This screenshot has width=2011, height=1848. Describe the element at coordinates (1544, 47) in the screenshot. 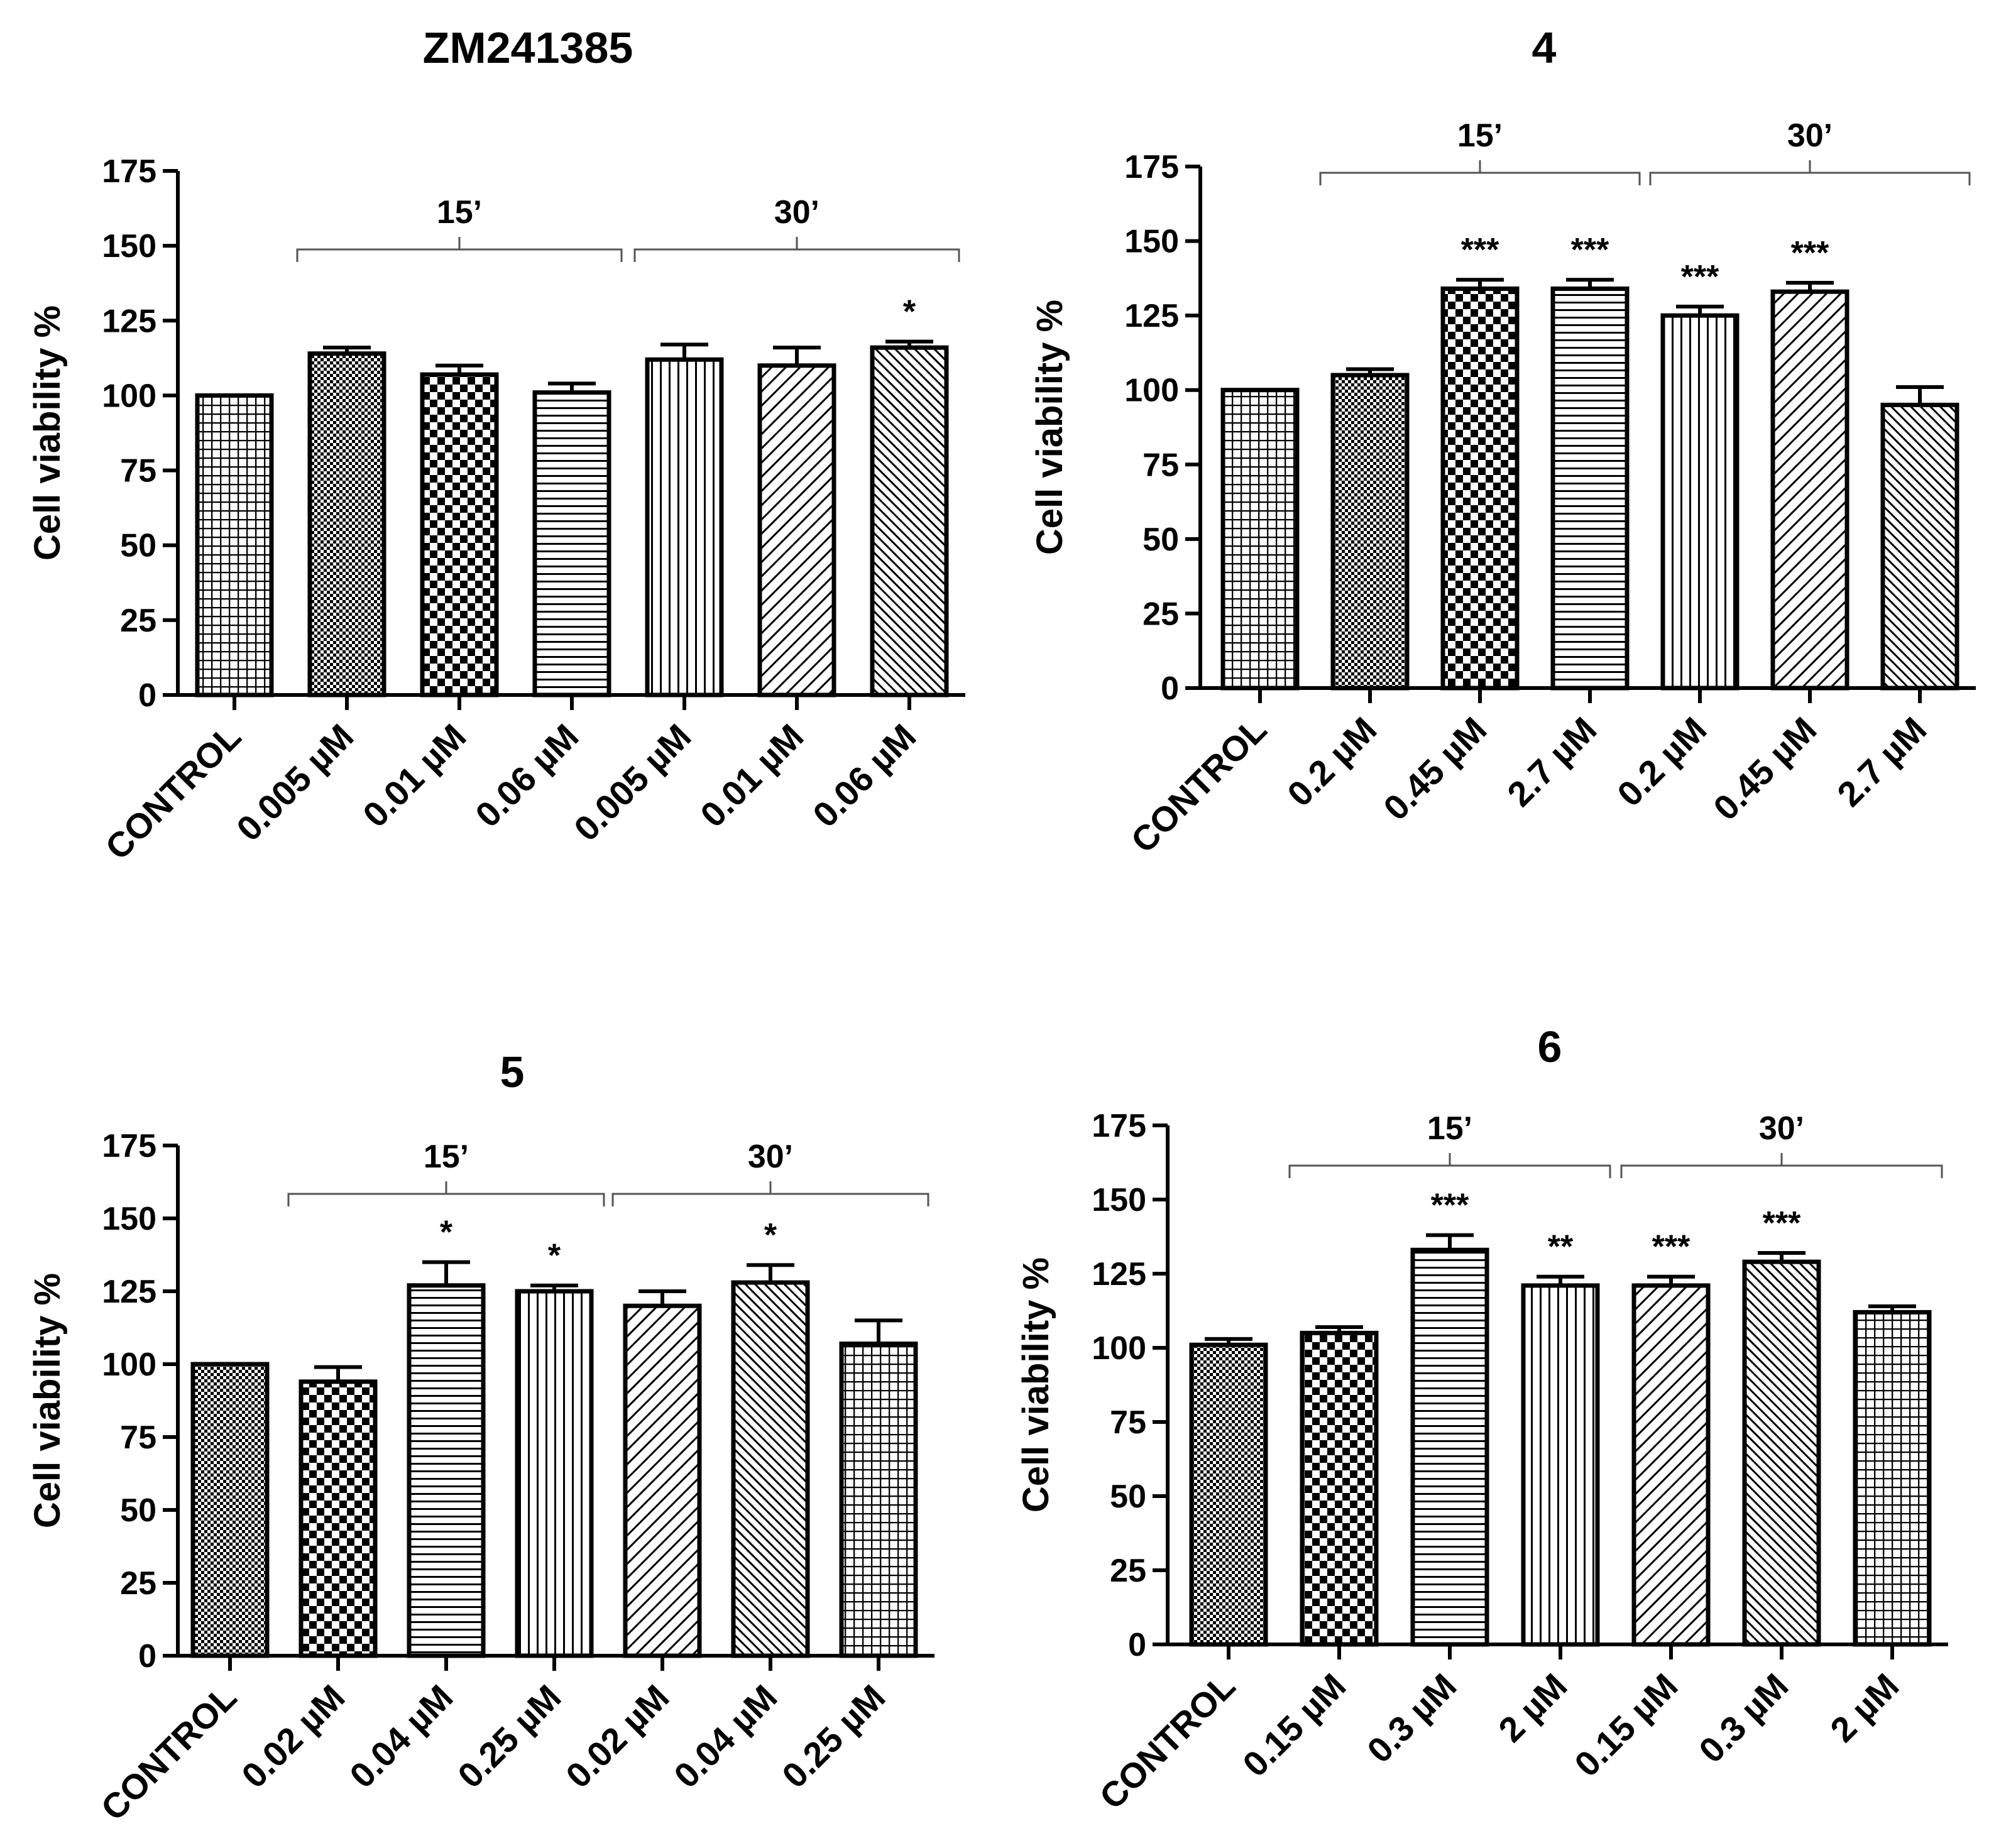

I see `chart-title: 4` at that location.